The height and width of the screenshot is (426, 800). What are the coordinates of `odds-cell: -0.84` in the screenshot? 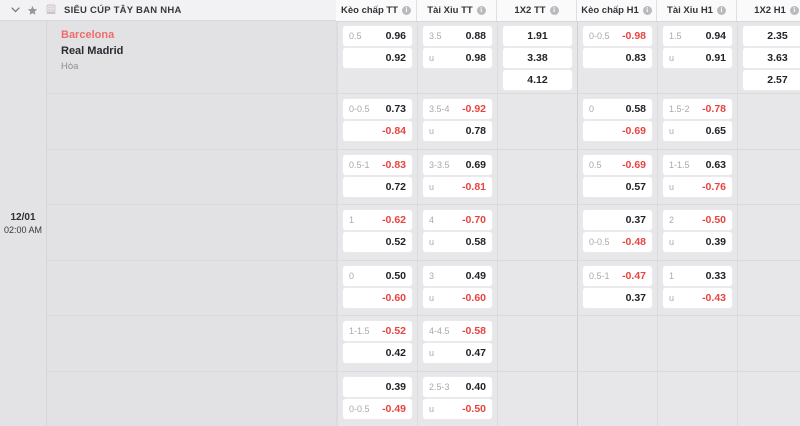 It's located at (377, 131).